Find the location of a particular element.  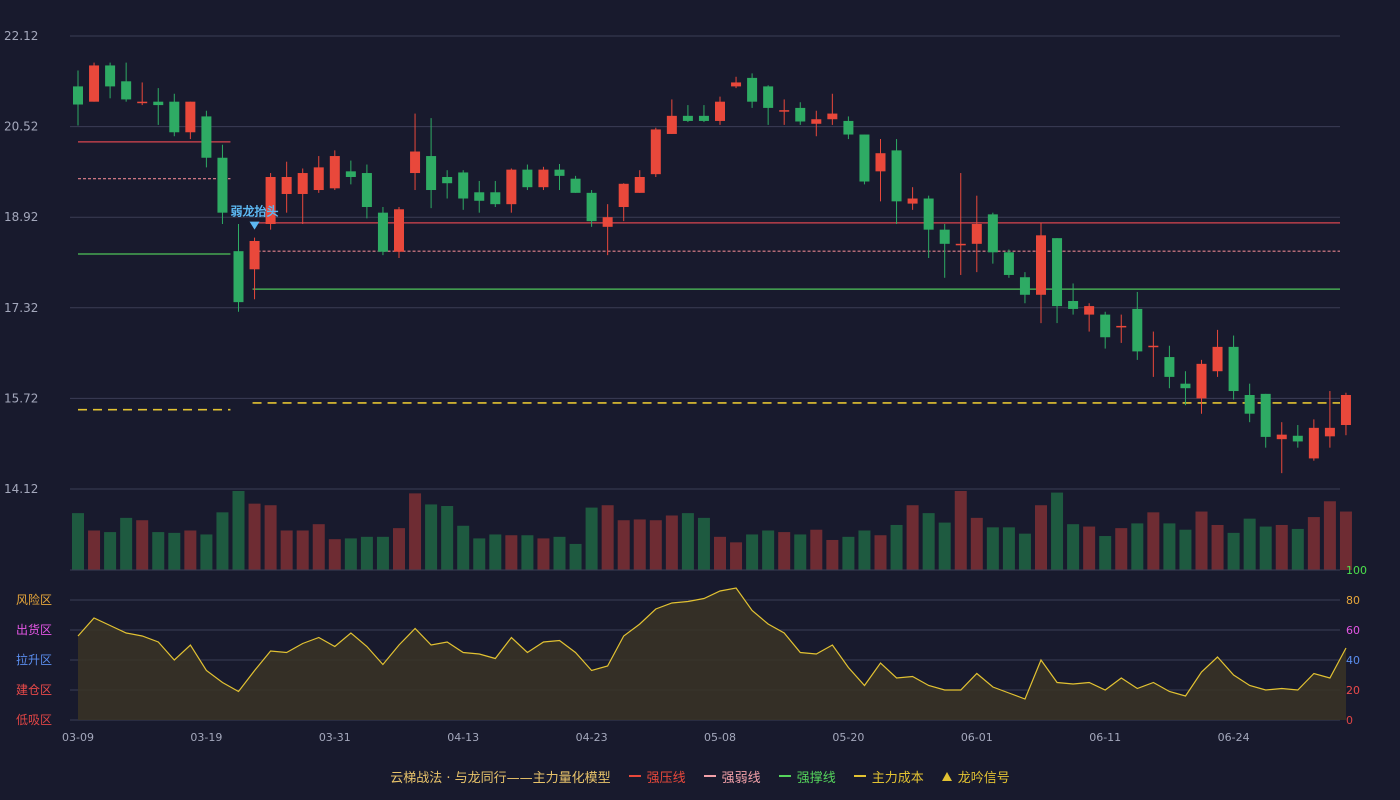

legend-label: 主力成本 is located at coordinates (897, 778).